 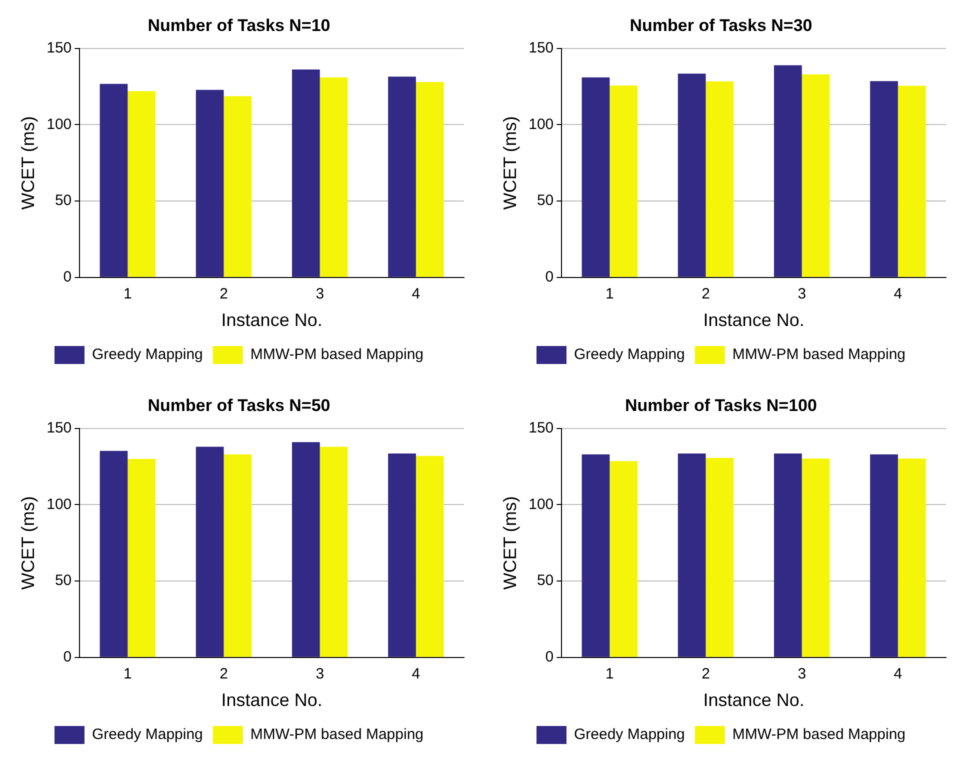 What do you see at coordinates (239, 405) in the screenshot?
I see `chart-title: Number of Tasks N=50` at bounding box center [239, 405].